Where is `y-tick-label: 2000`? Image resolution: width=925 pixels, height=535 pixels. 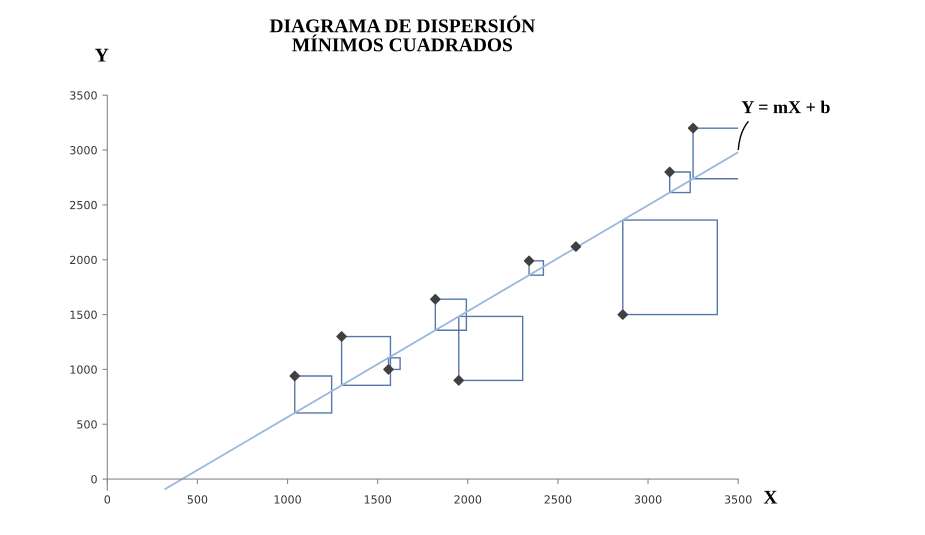
y-tick-label: 2000 is located at coordinates (83, 260).